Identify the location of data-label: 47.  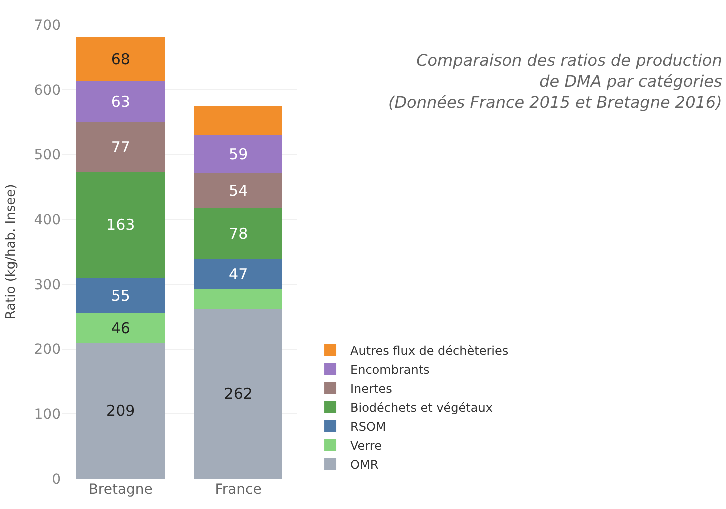
(238, 274).